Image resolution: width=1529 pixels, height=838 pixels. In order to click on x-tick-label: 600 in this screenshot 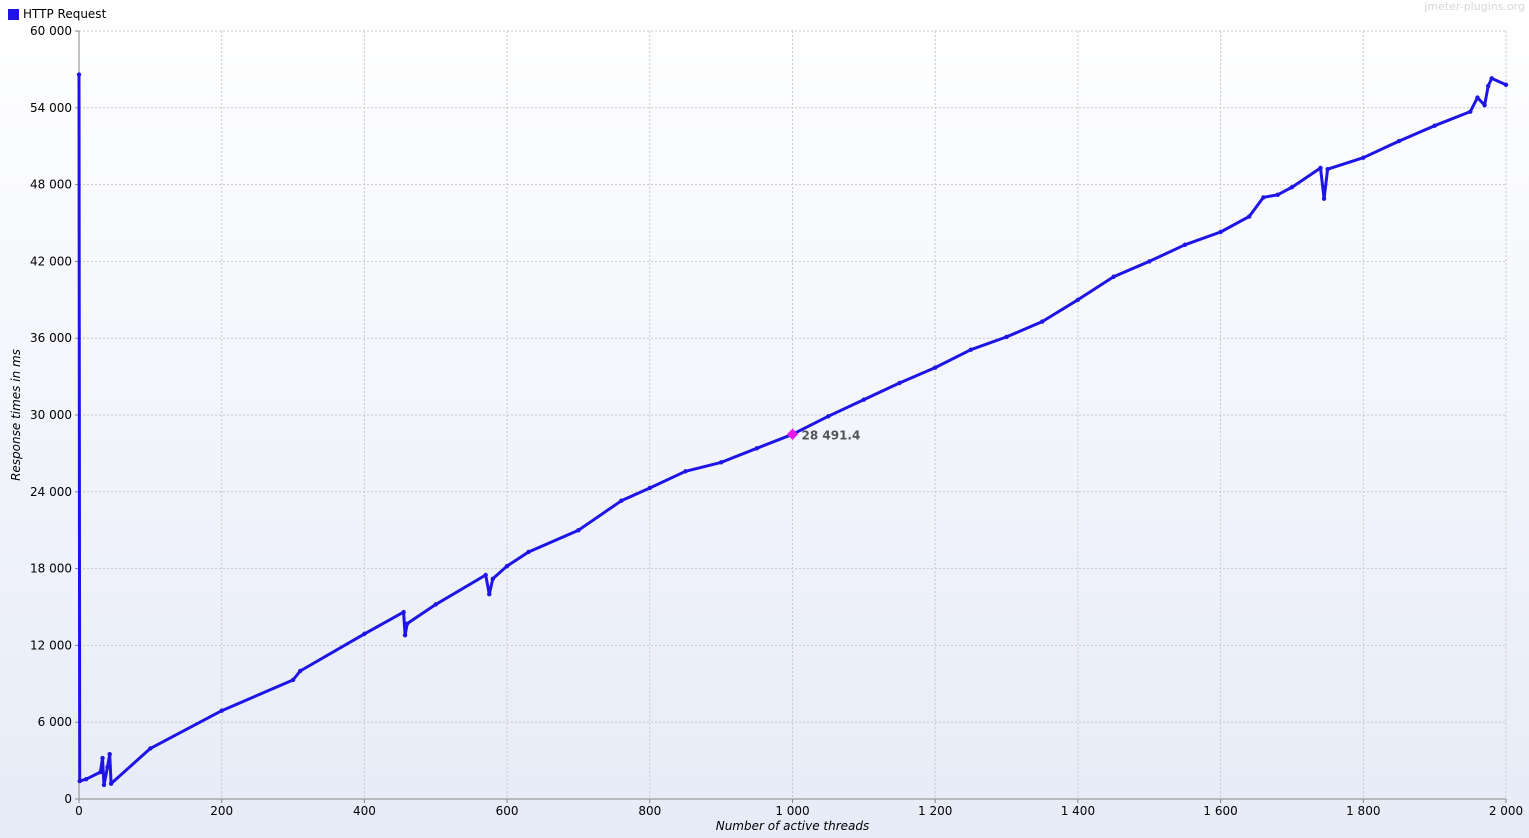, I will do `click(507, 811)`.